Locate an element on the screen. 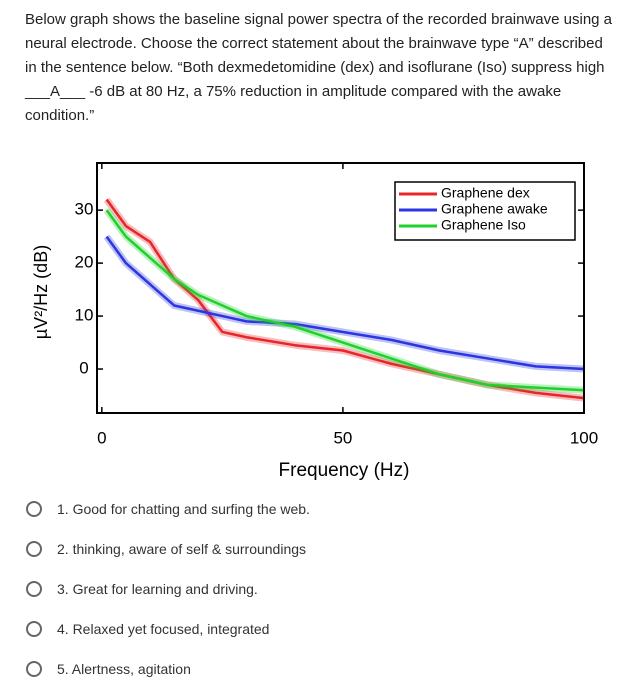 The width and height of the screenshot is (621, 695). option-text: 5. Alertness, agitation is located at coordinates (124, 669).